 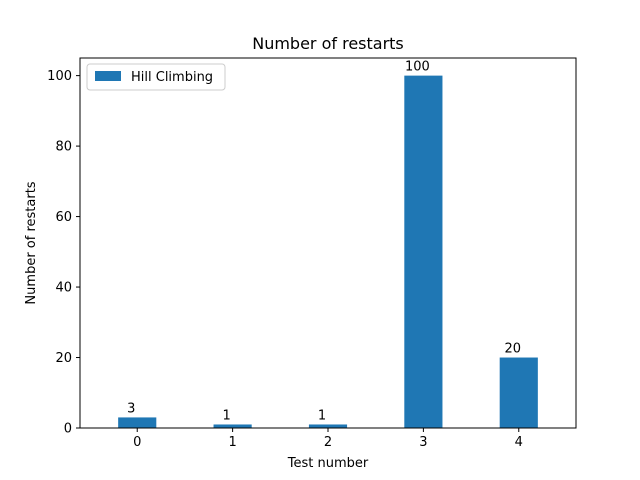 I want to click on legend: Hill Climbing, so click(x=156, y=77).